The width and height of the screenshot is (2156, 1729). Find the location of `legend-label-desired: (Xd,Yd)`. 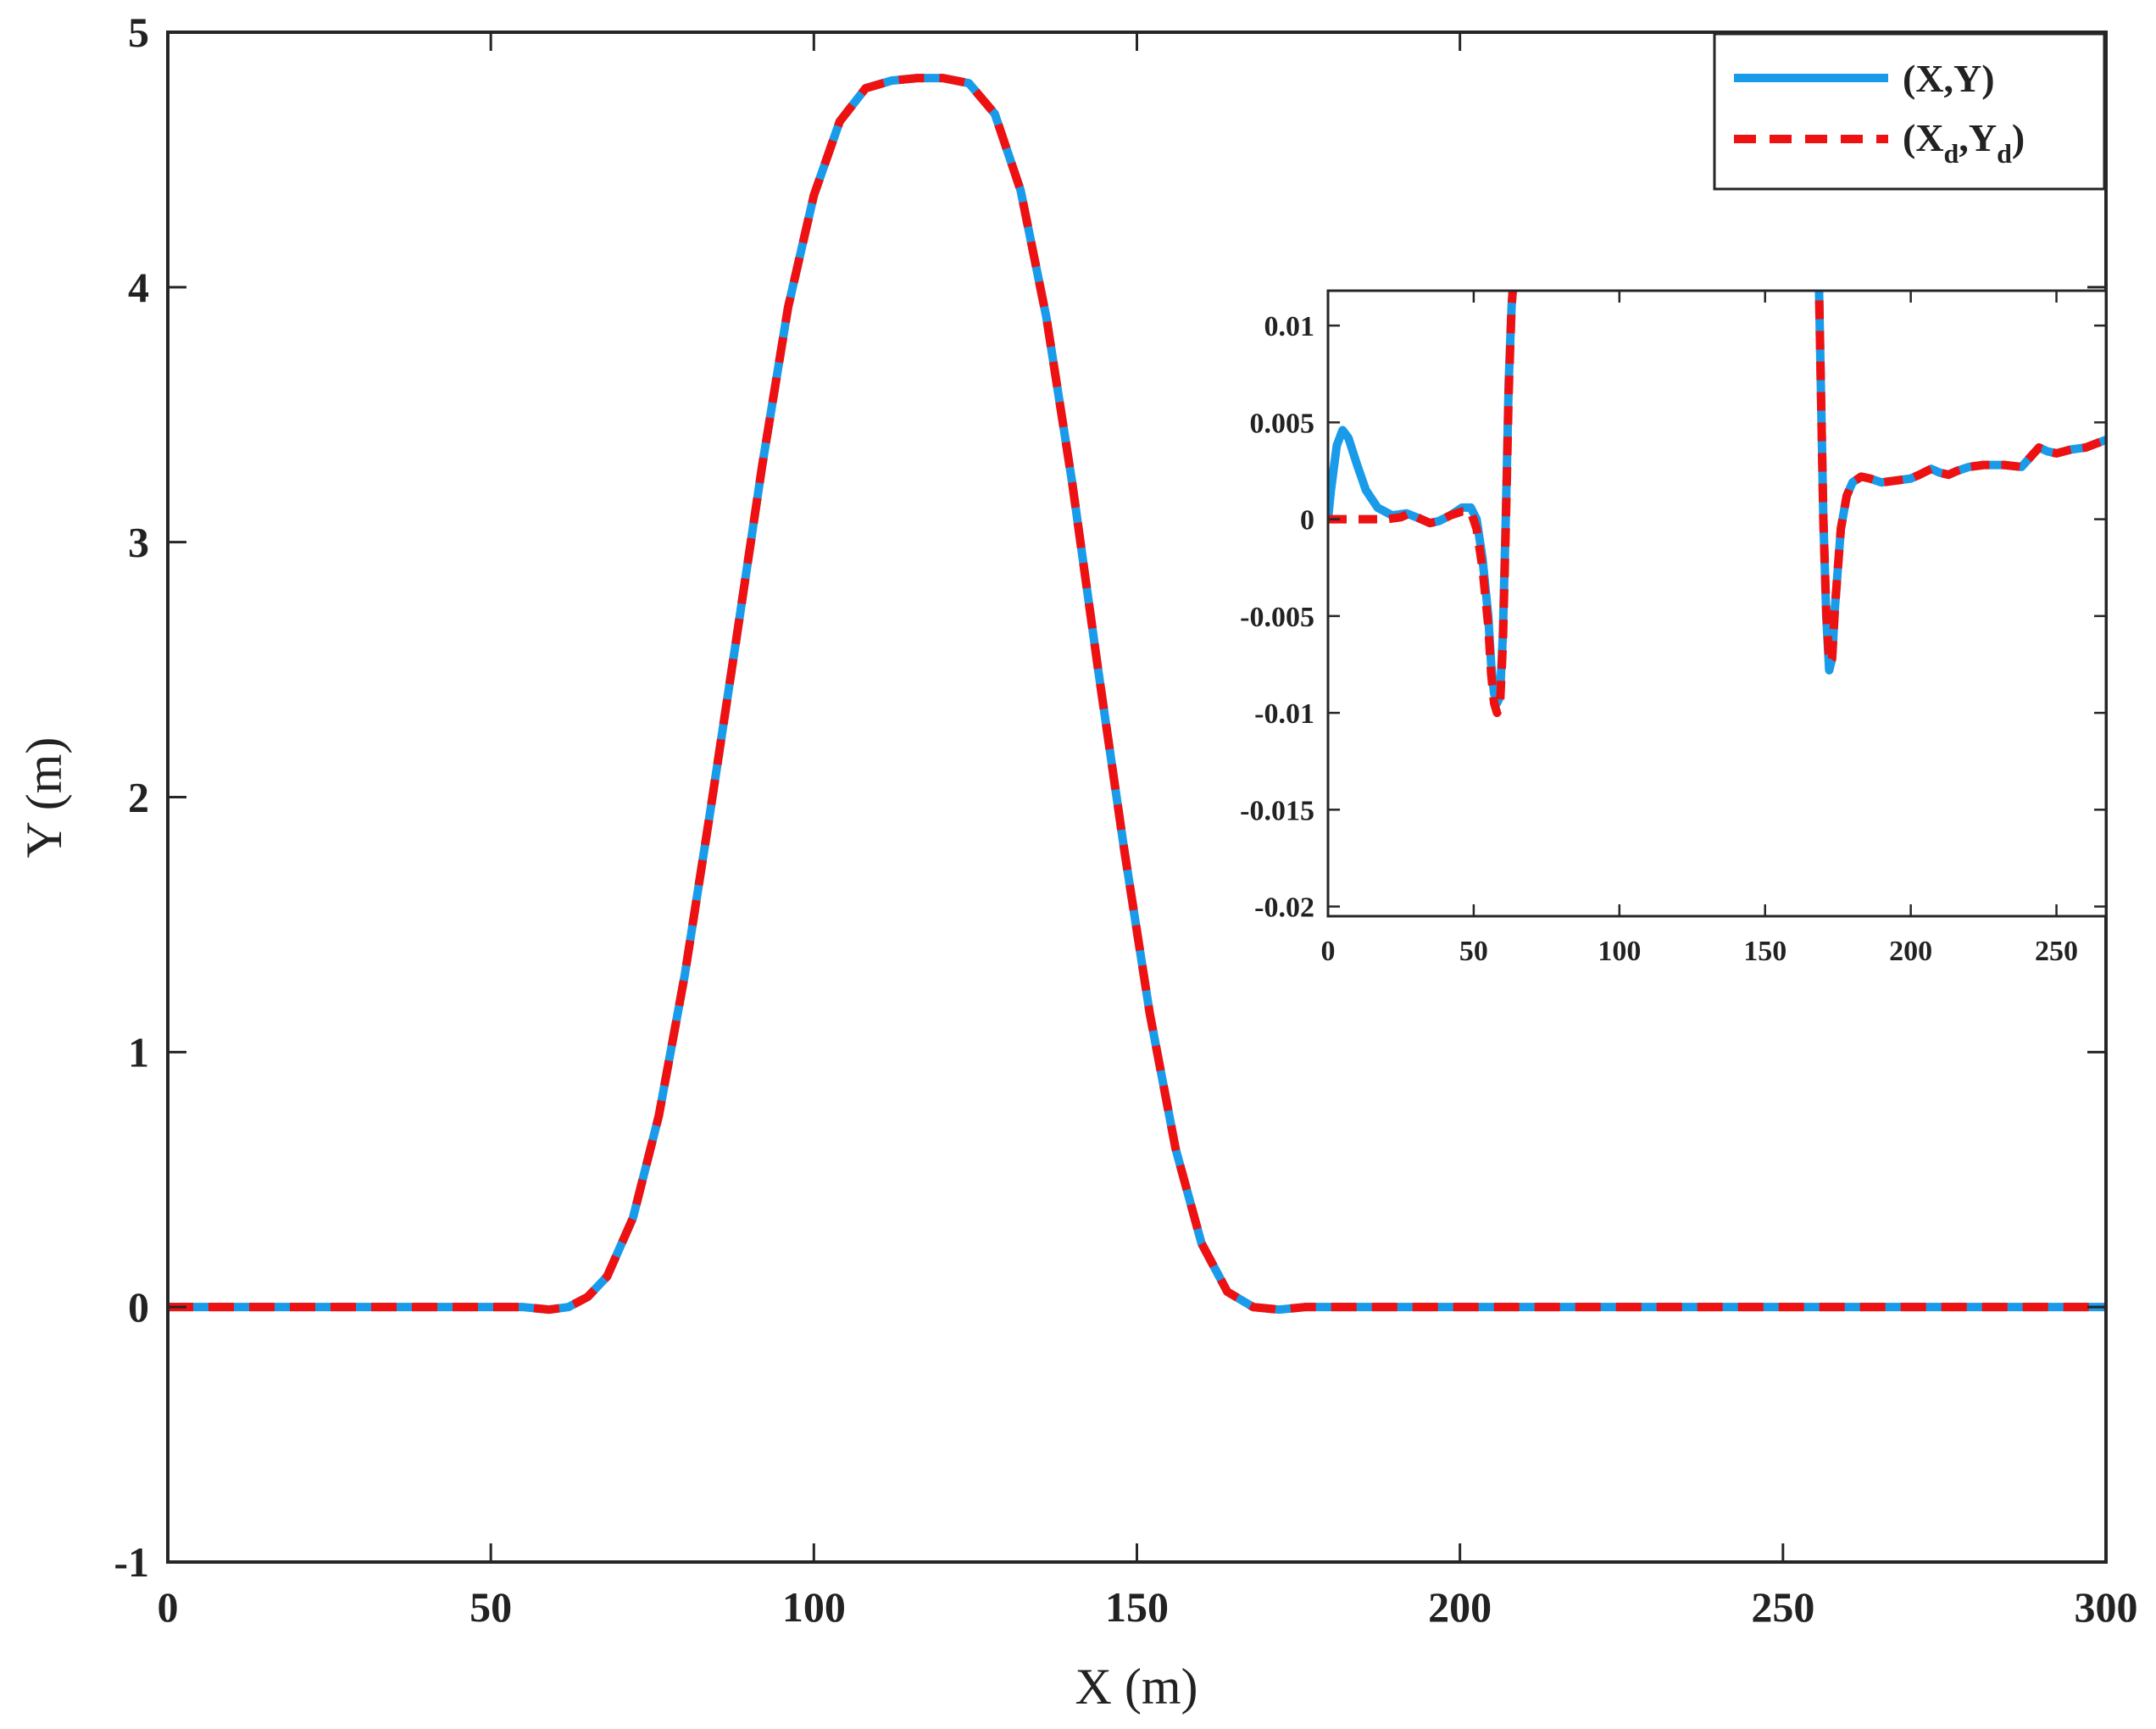

legend-label-desired: (Xd,Yd) is located at coordinates (1964, 142).